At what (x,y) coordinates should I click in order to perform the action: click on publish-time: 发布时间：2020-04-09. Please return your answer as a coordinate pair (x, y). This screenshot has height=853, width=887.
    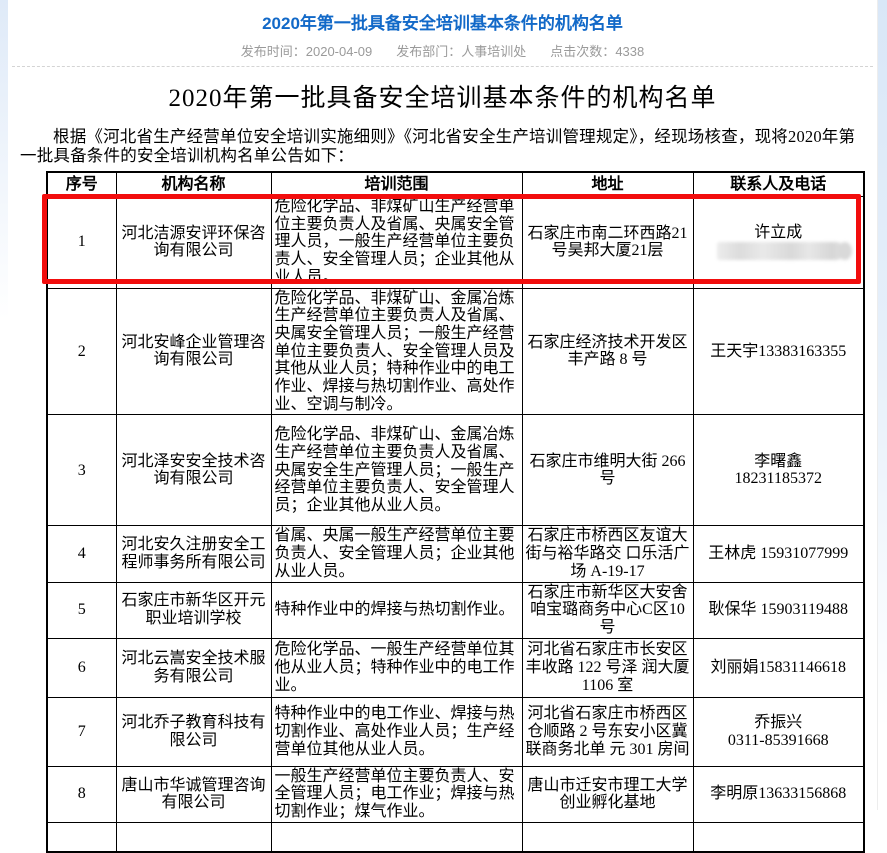
    Looking at the image, I should click on (307, 51).